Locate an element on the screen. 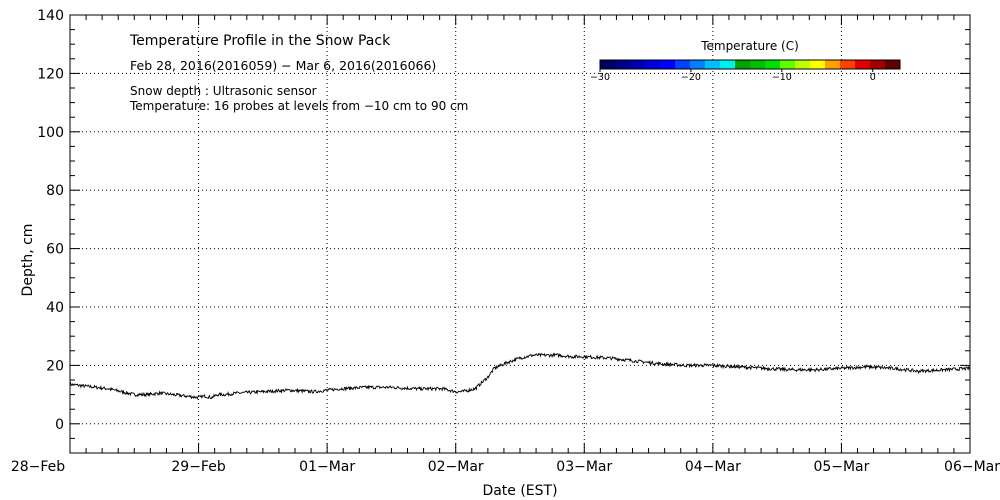  snow-depth-line is located at coordinates (520, 376).